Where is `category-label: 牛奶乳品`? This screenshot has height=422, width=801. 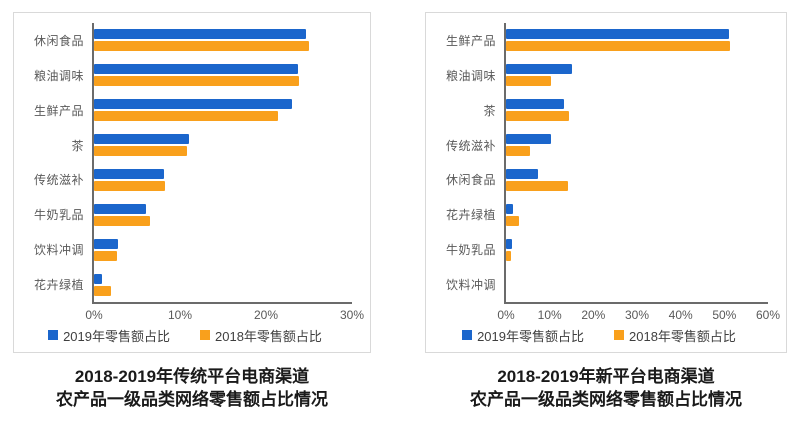
category-label: 牛奶乳品 is located at coordinates (58, 215).